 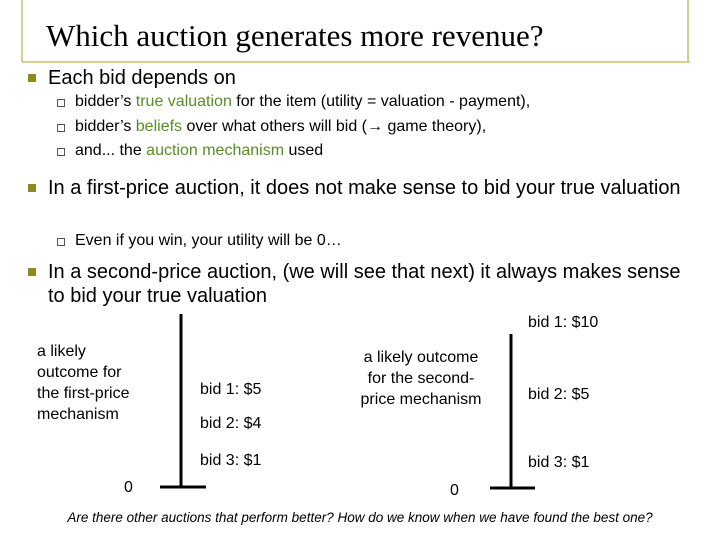 I want to click on bid-label: bid 2: $5, so click(x=559, y=394).